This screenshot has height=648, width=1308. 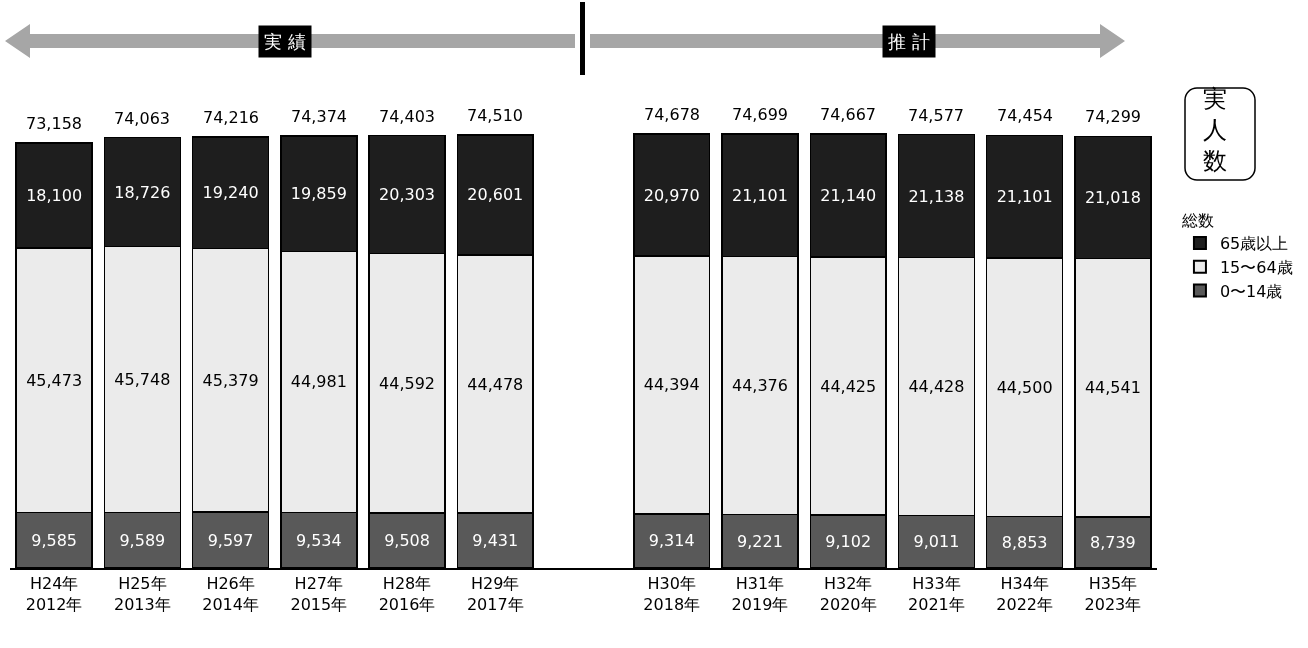 I want to click on total-label: 74,063, so click(x=142, y=118).